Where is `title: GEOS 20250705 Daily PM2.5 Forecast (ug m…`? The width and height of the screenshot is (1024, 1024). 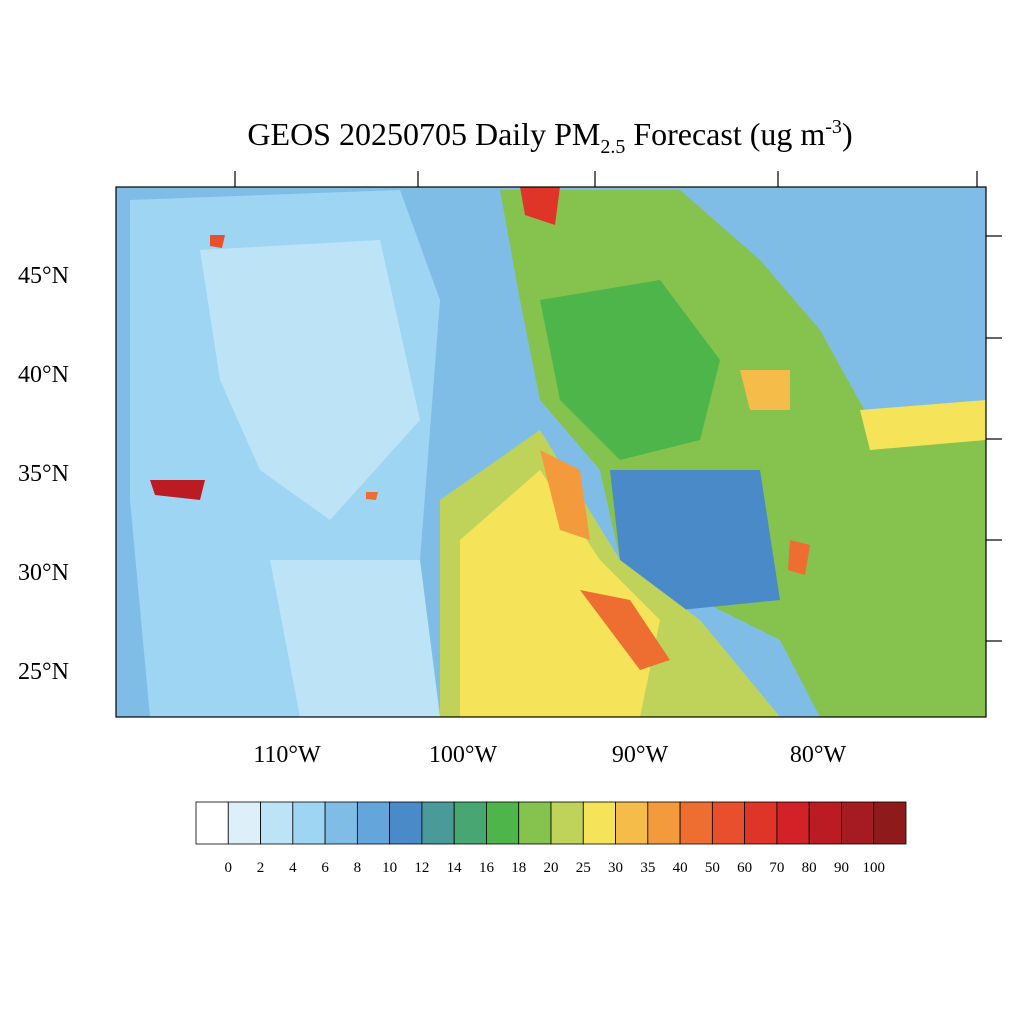 title: GEOS 20250705 Daily PM2.5 Forecast (ug m… is located at coordinates (549, 137).